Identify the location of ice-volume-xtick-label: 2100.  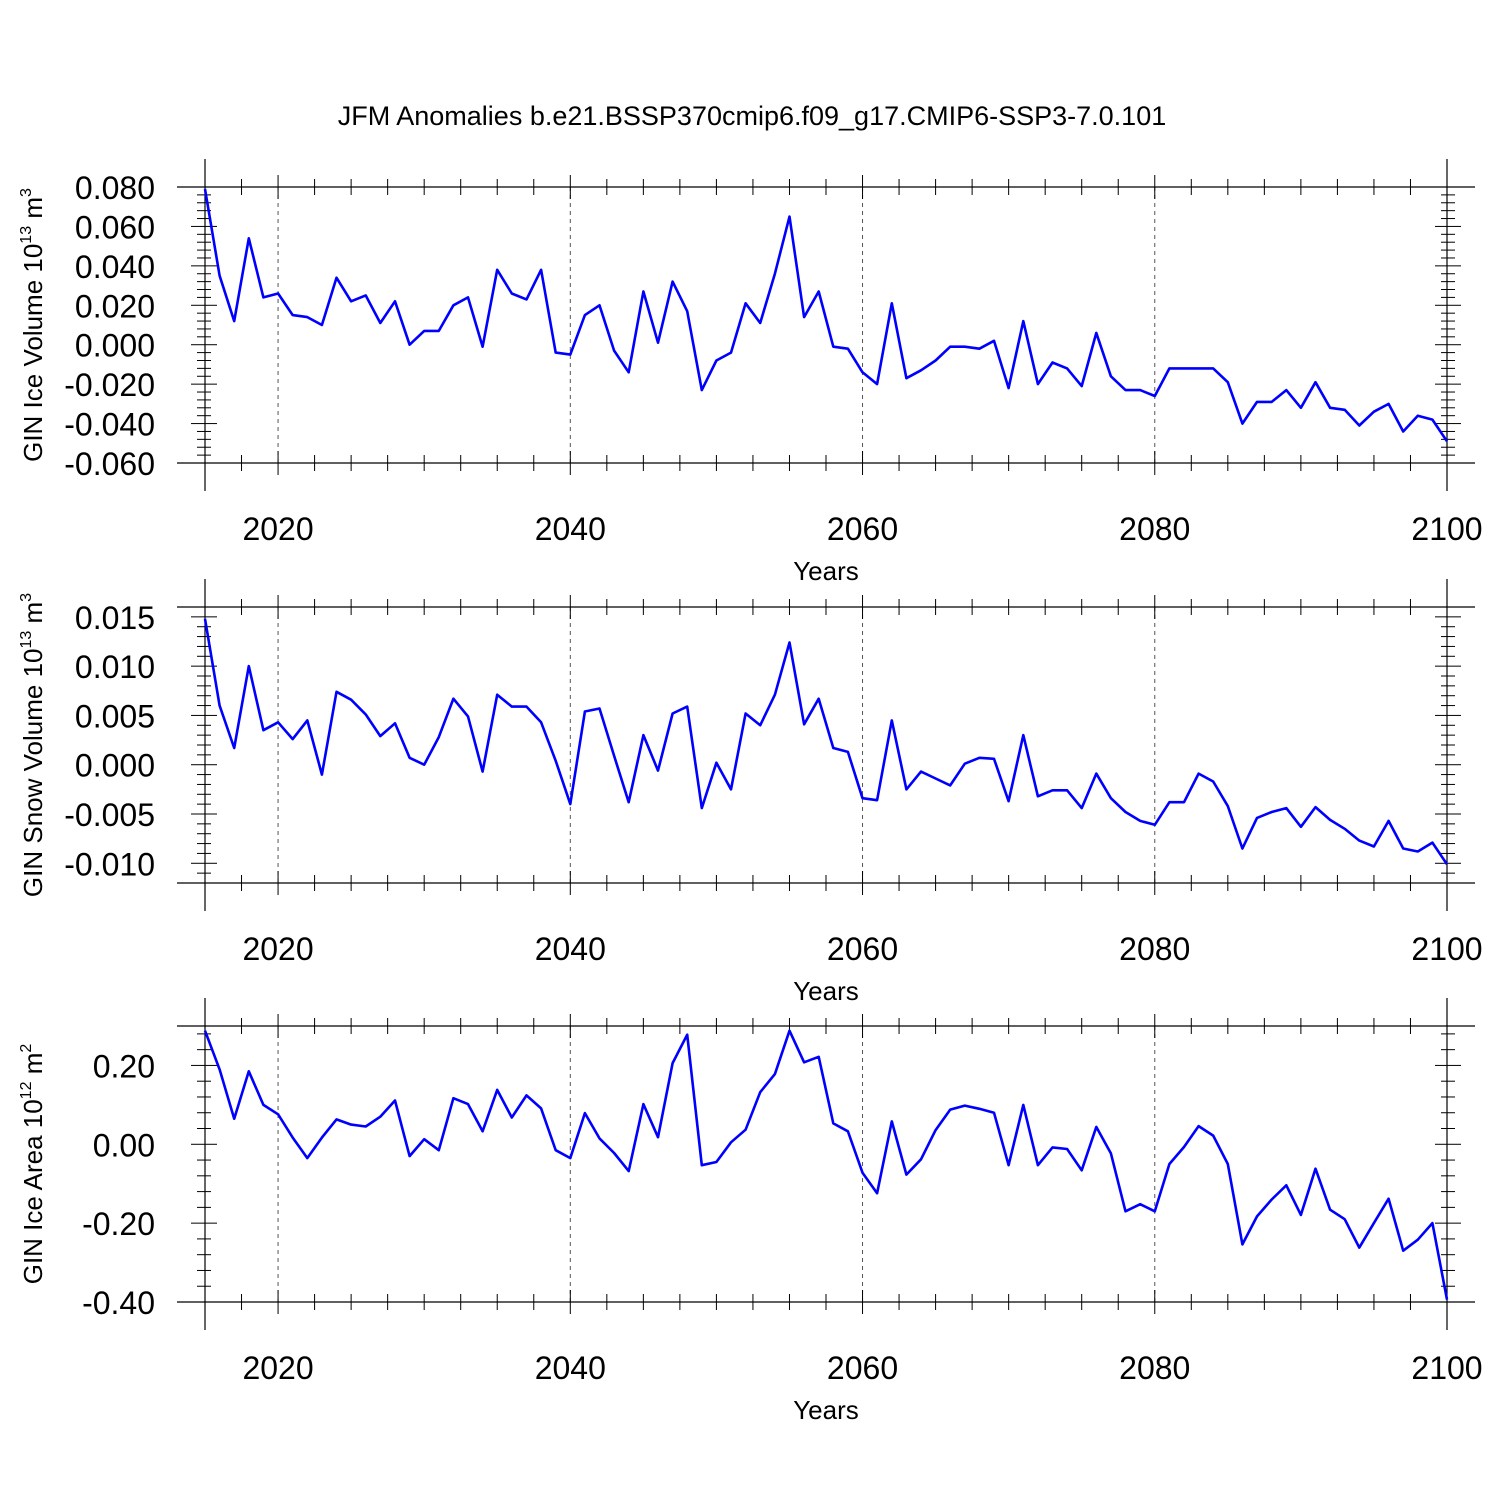
(1446, 529).